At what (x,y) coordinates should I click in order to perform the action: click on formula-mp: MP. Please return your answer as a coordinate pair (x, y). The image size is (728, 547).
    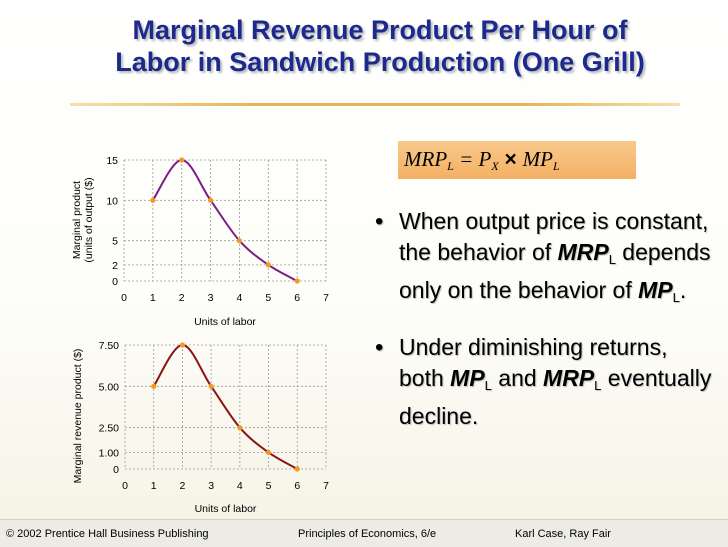
    Looking at the image, I should click on (537, 159).